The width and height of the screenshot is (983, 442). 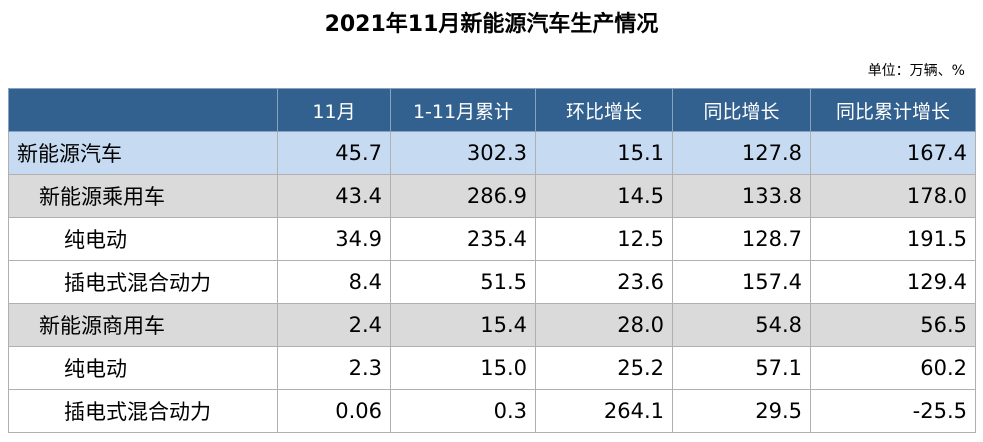 I want to click on cell-value: 286.9, so click(x=463, y=196).